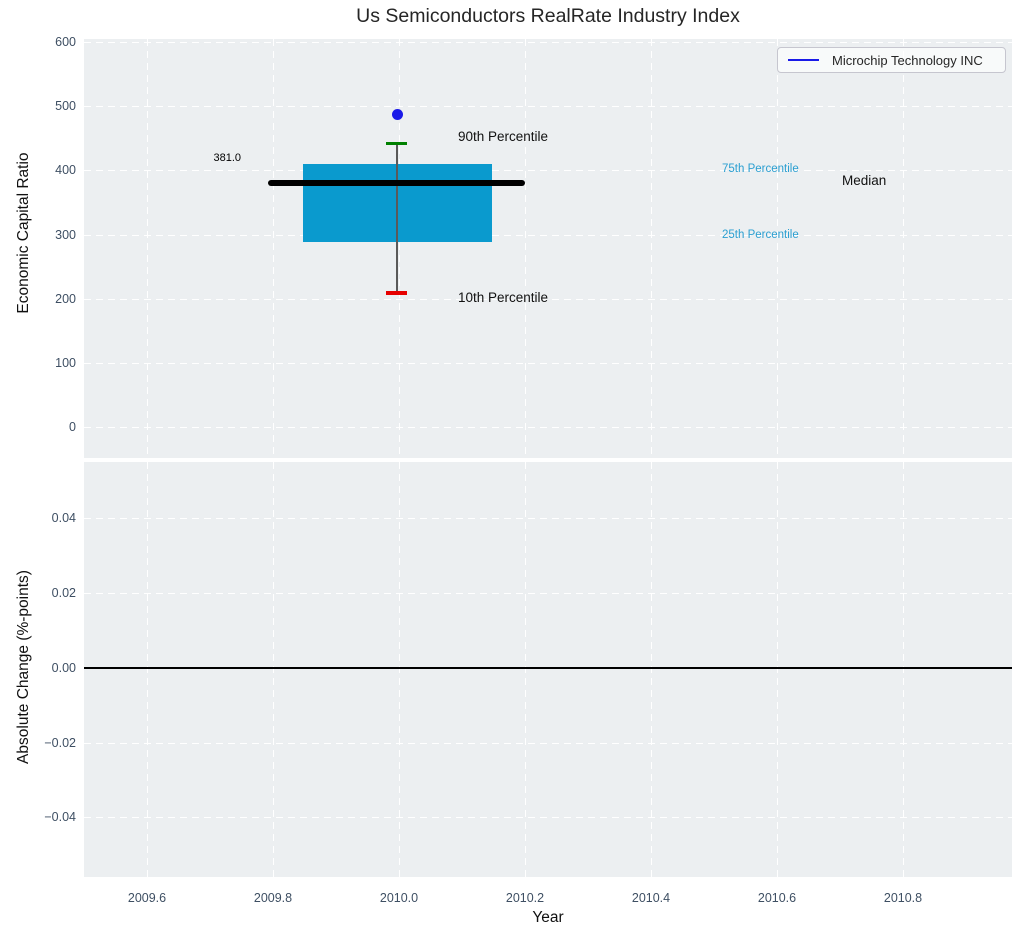 The width and height of the screenshot is (1025, 940). I want to click on boxplot-10th-percentile-cap, so click(396, 293).